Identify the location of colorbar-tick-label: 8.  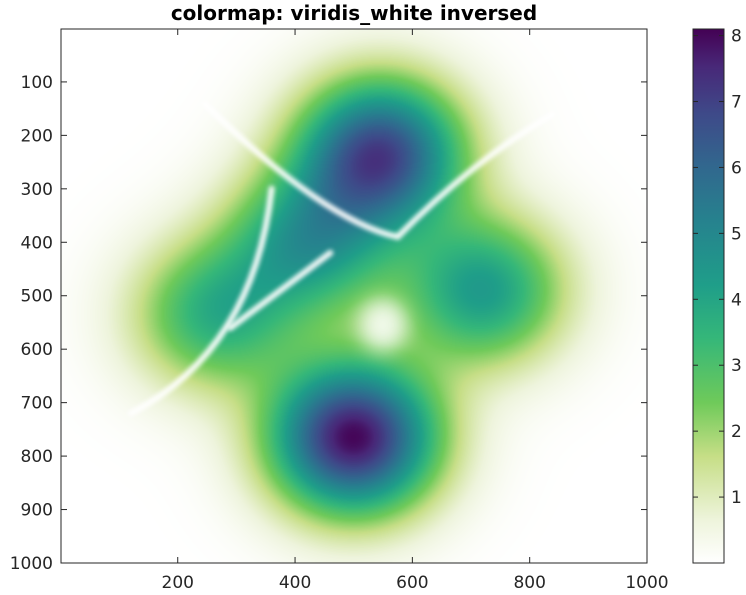
(736, 37).